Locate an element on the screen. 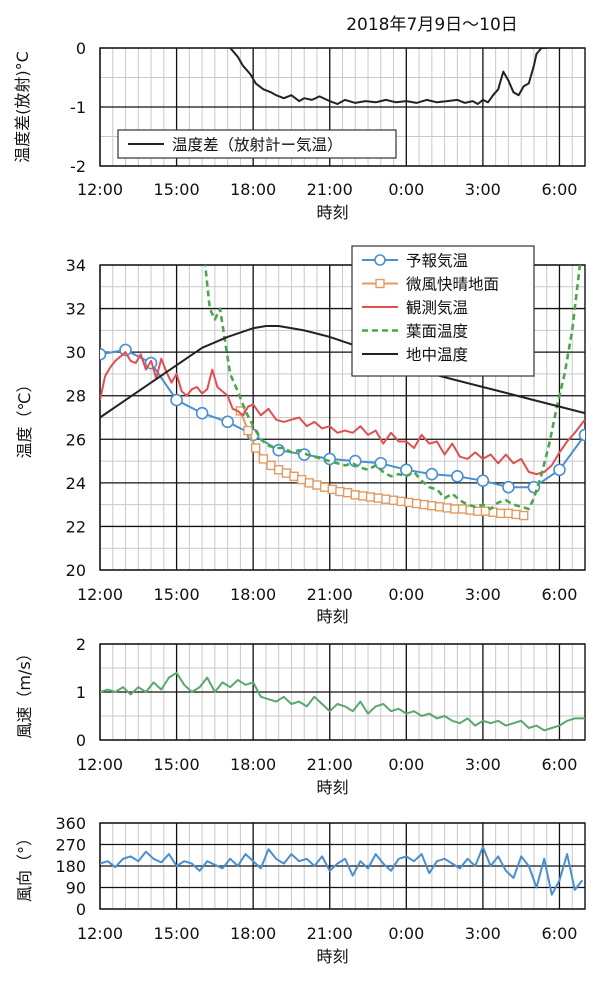  wind-speed-x-tick-label: 0:00 is located at coordinates (406, 764).